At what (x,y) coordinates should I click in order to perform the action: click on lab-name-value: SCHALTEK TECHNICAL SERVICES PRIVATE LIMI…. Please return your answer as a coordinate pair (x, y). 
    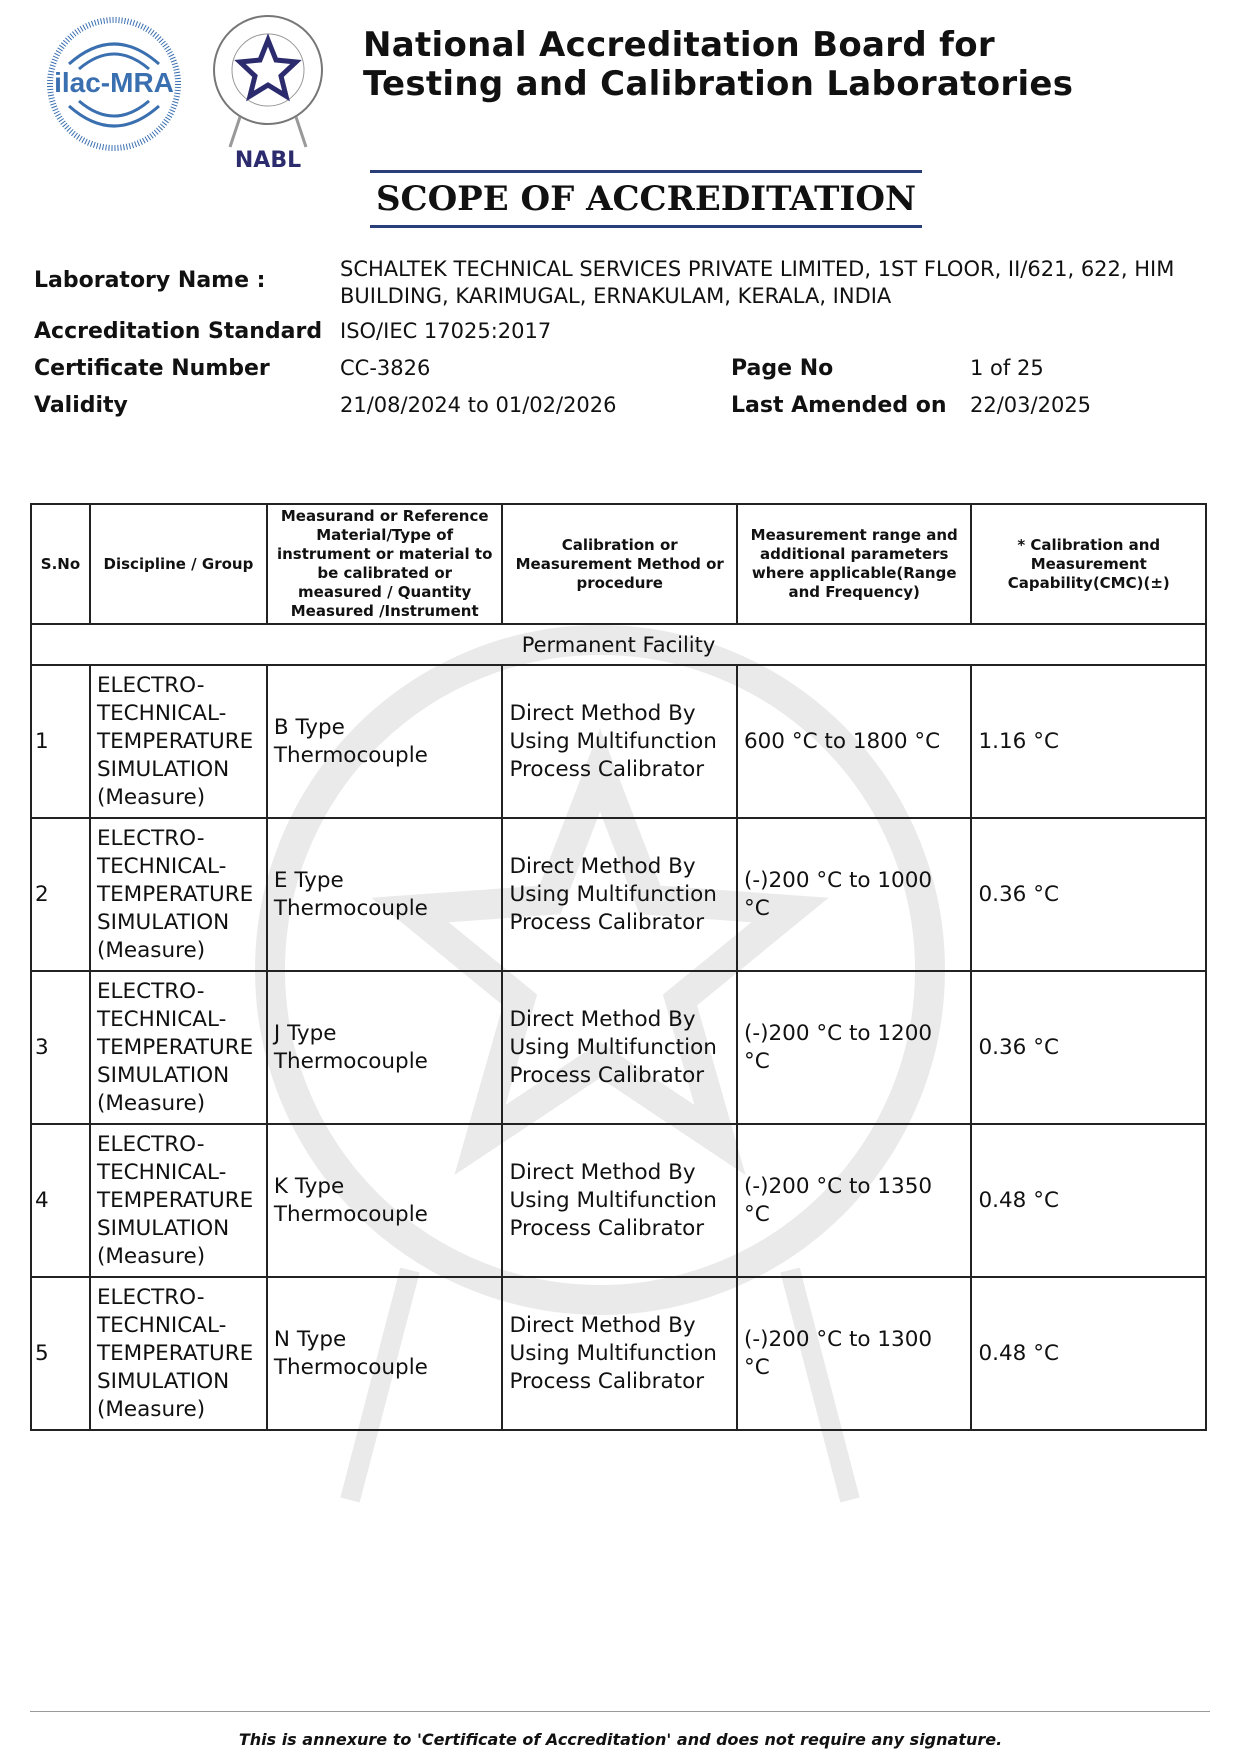
    Looking at the image, I should click on (757, 282).